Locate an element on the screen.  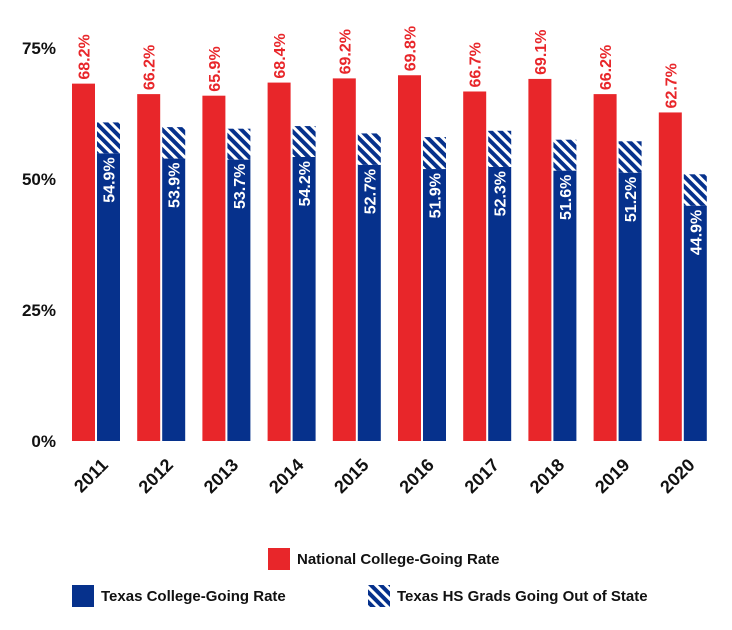
legend-swatch-out-of-state is located at coordinates (379, 596).